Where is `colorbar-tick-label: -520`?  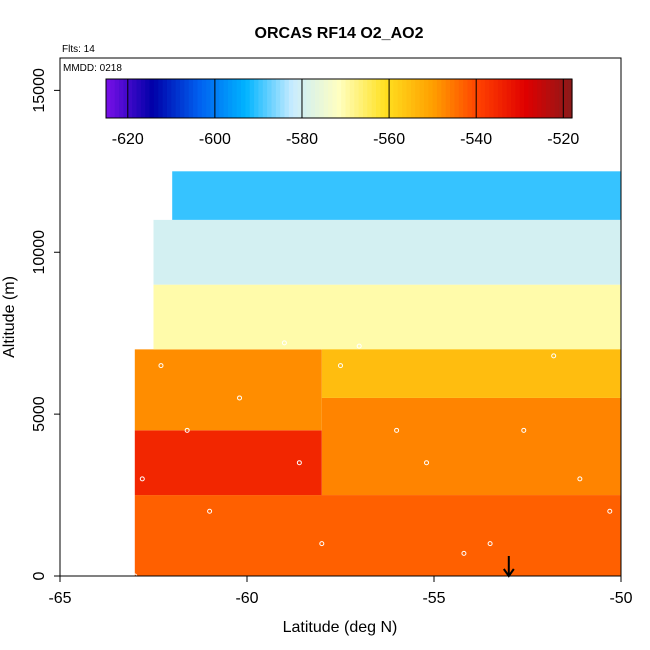 colorbar-tick-label: -520 is located at coordinates (563, 139).